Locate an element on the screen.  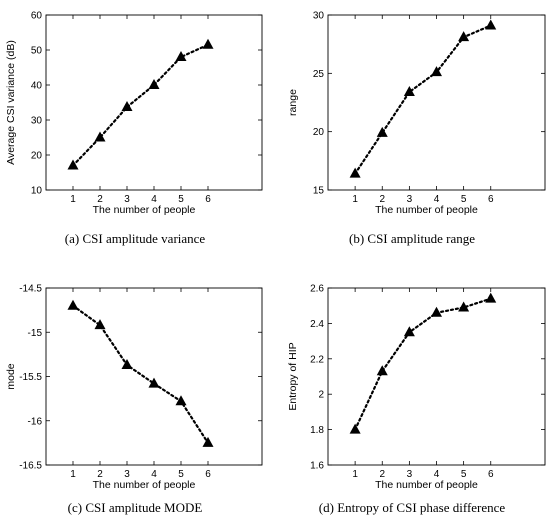
y-tick-label: 1.6 is located at coordinates (317, 466).